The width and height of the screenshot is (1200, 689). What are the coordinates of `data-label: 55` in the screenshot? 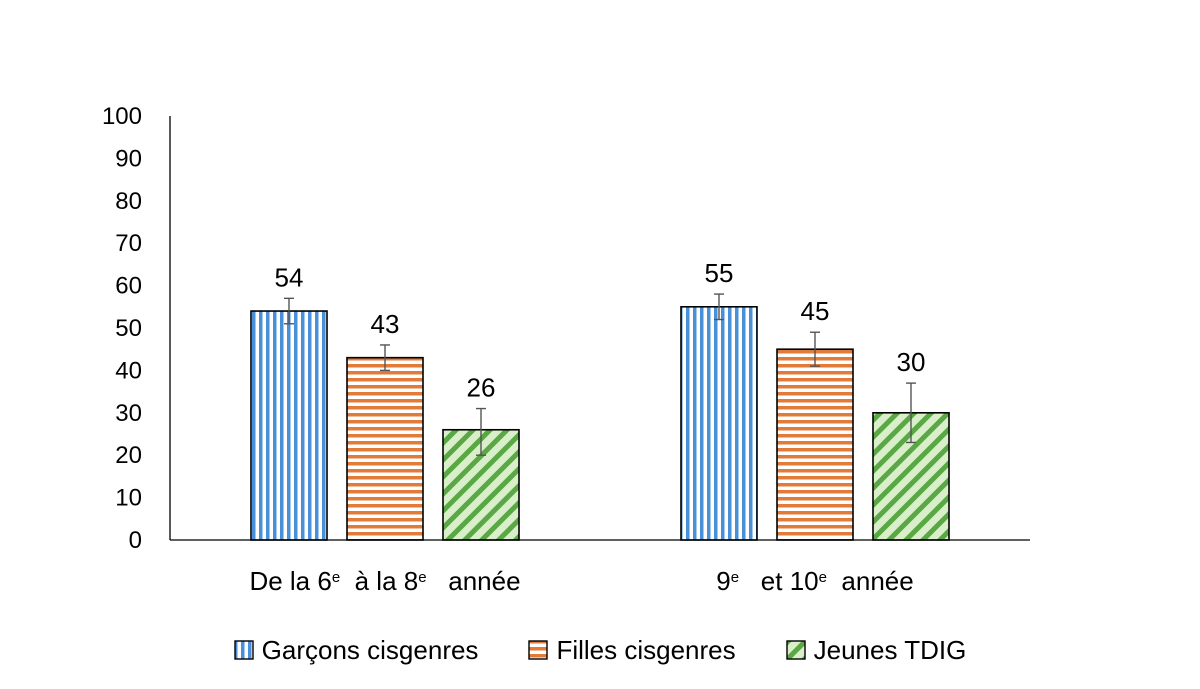 It's located at (719, 273).